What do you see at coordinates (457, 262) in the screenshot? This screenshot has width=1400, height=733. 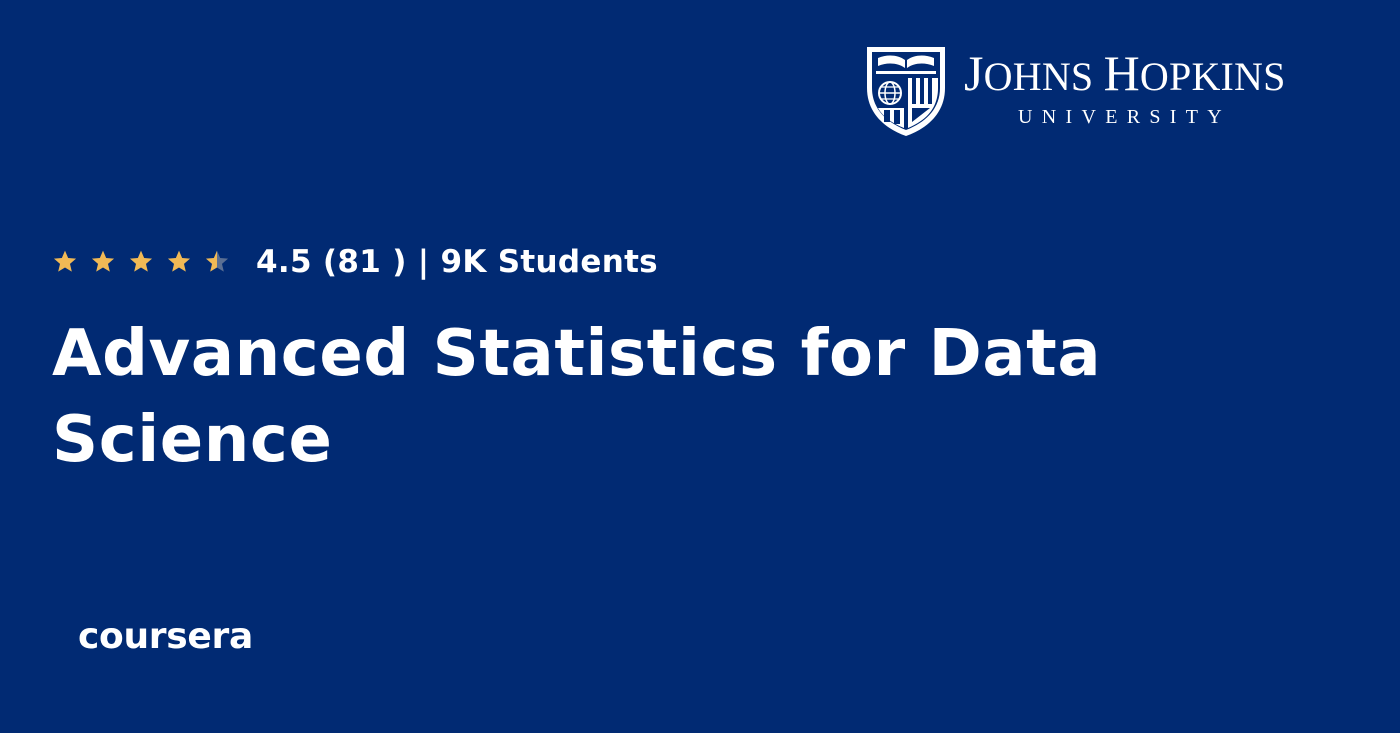 I see `rating-summary: 4.5 (81 ) | 9K Students` at bounding box center [457, 262].